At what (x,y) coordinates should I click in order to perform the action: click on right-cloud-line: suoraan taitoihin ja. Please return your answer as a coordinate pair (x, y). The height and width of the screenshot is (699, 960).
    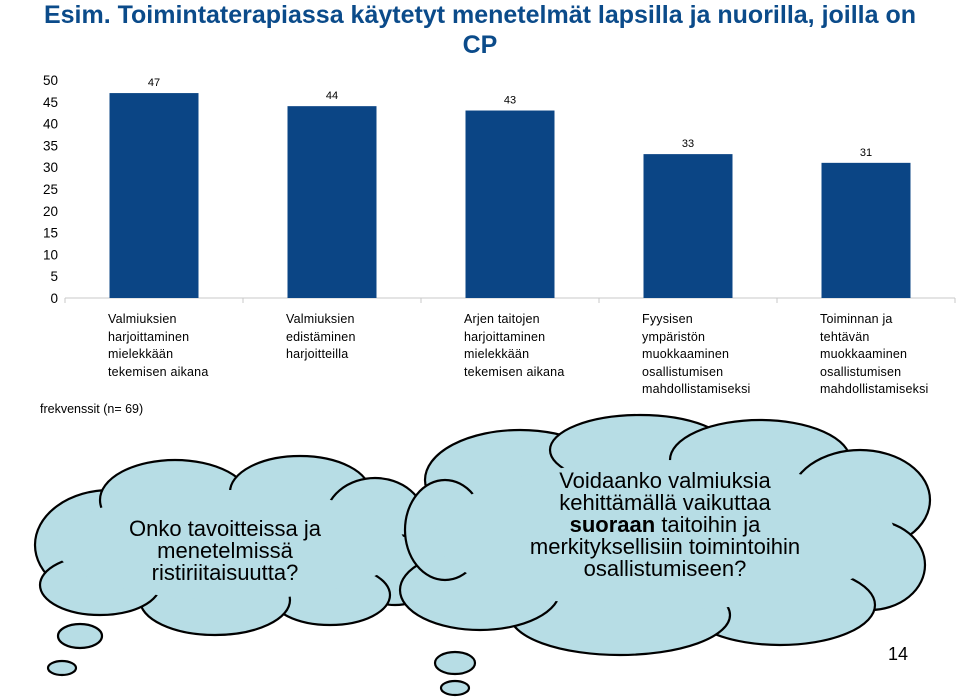
    Looking at the image, I should click on (665, 525).